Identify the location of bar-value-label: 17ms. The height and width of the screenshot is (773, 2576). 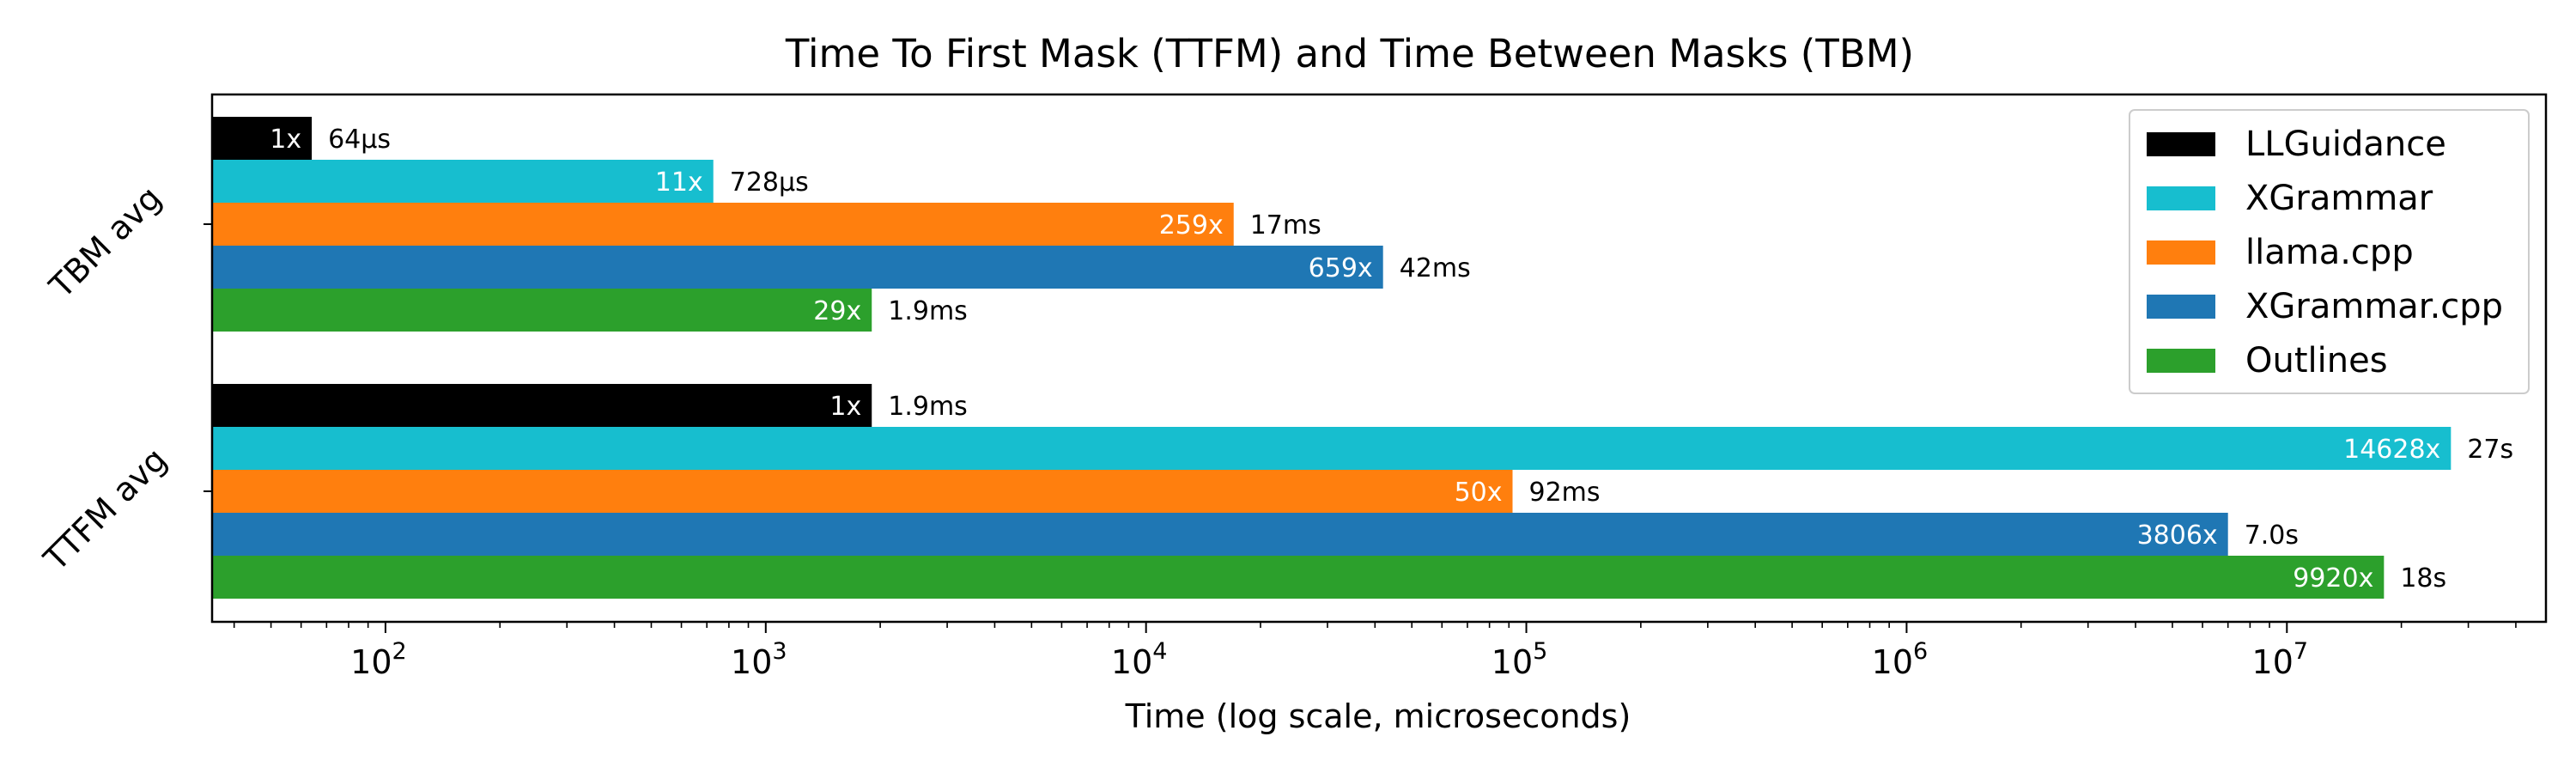
(1286, 225).